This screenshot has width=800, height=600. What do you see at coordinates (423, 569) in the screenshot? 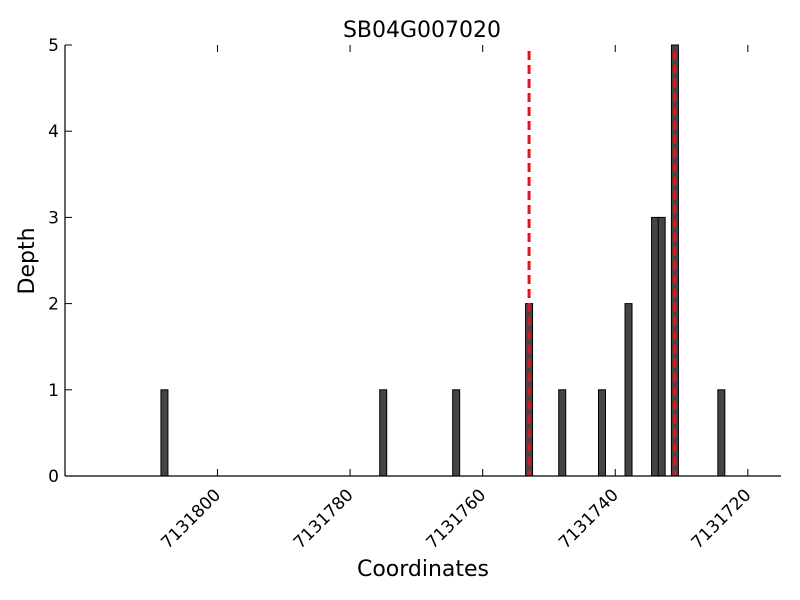
I see `x-axis-label: Coordinates` at bounding box center [423, 569].